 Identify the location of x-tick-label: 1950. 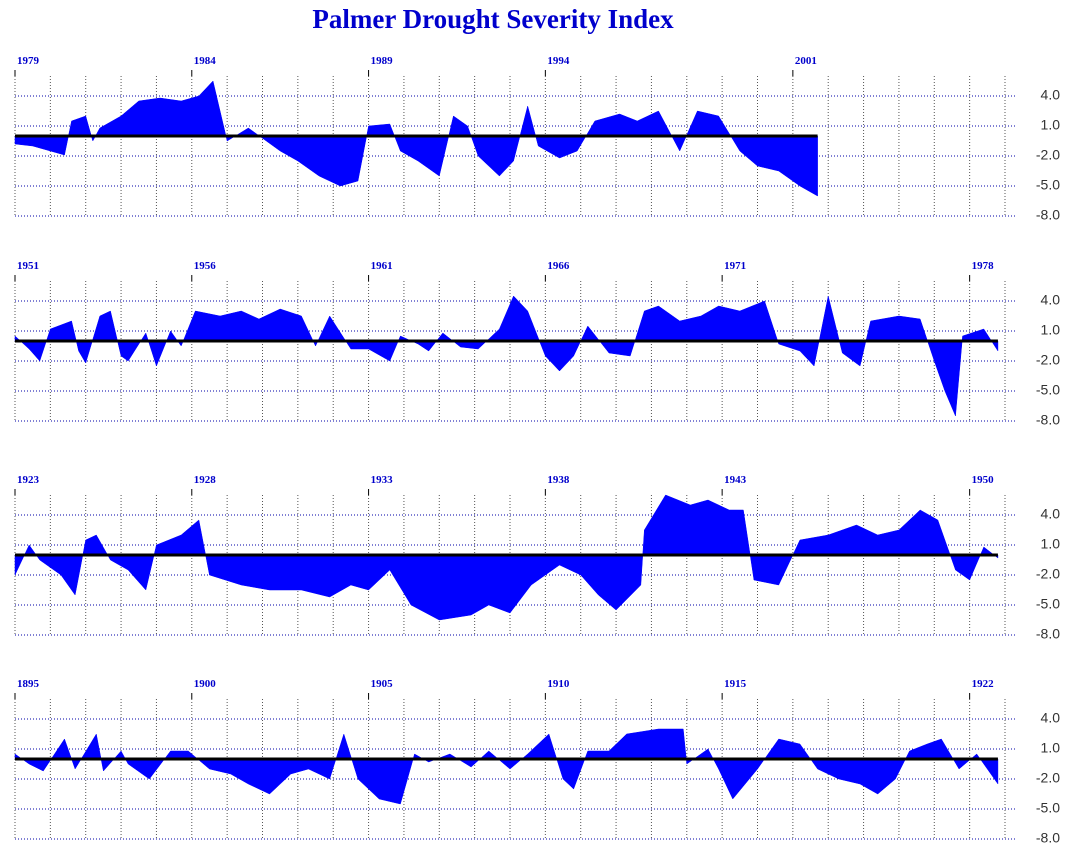
(983, 480).